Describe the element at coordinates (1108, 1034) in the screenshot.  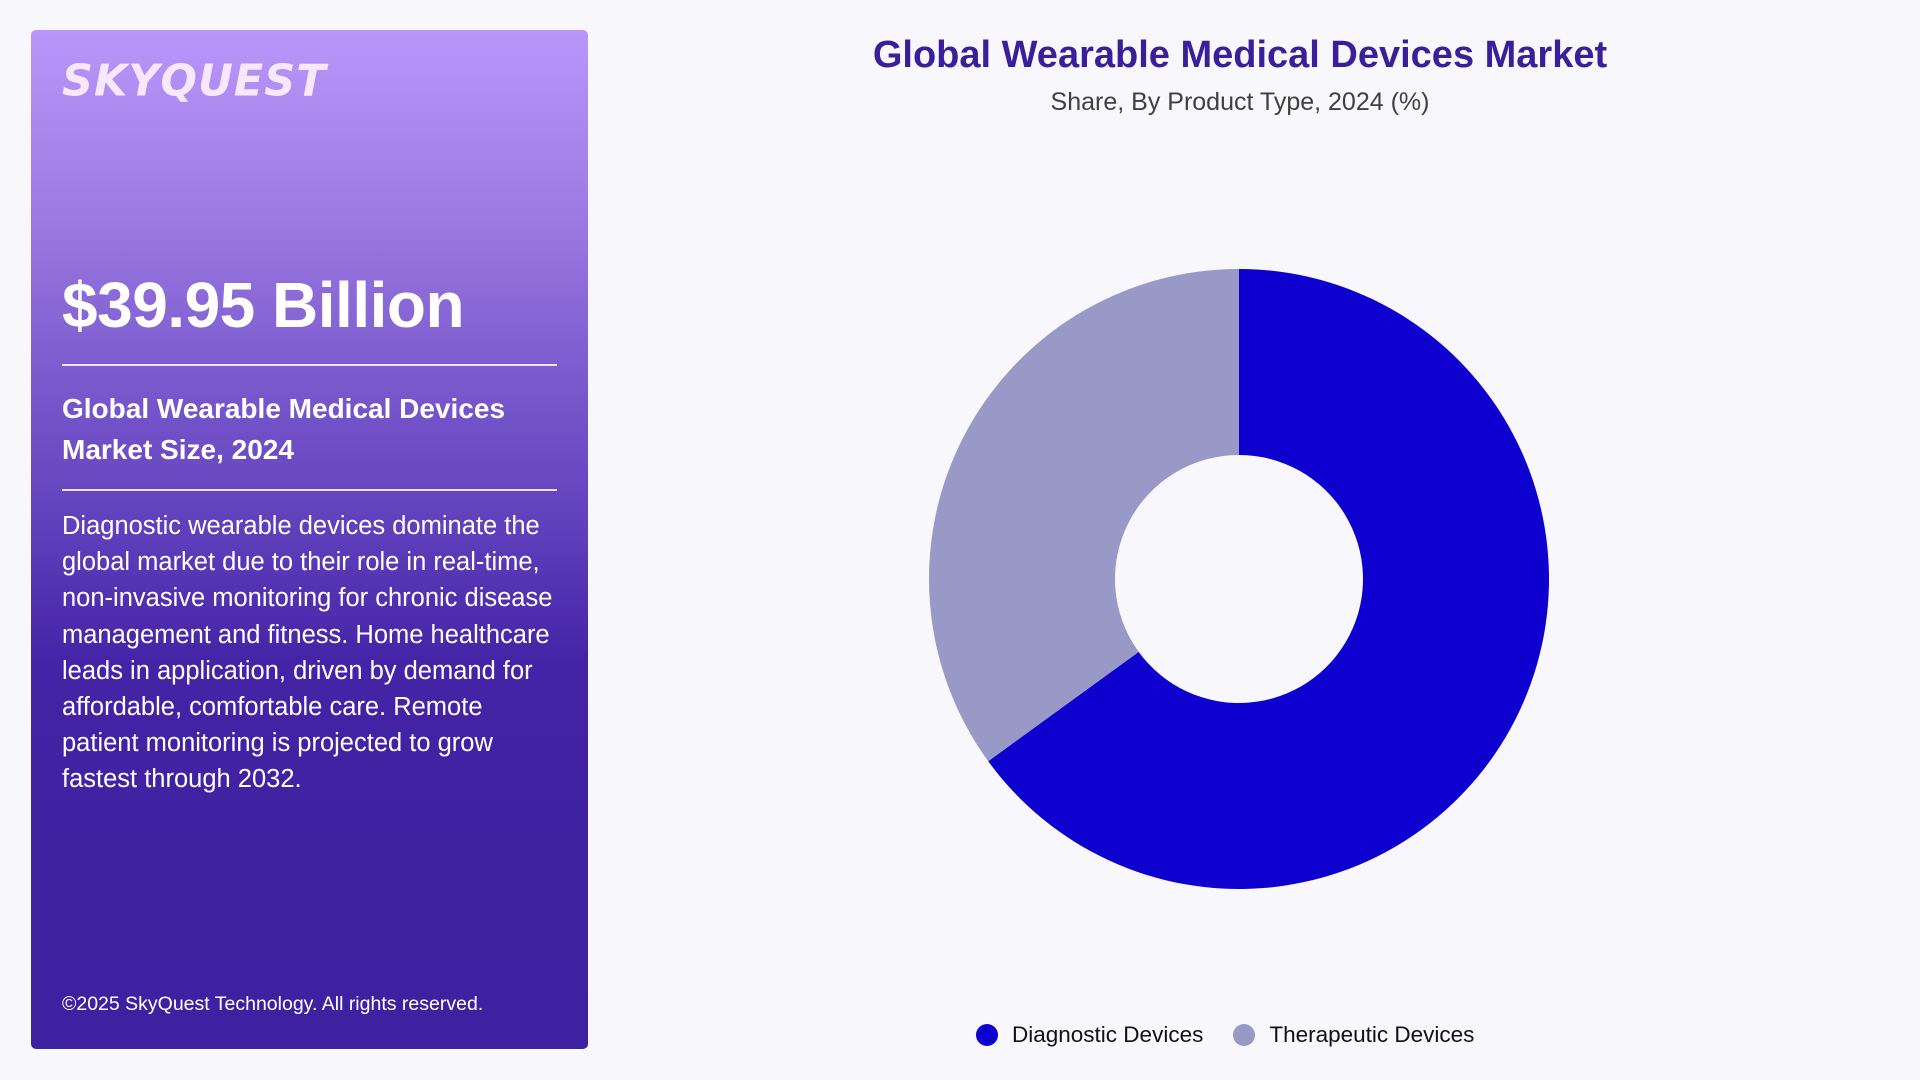
I see `legend-label: Diagnostic Devices` at that location.